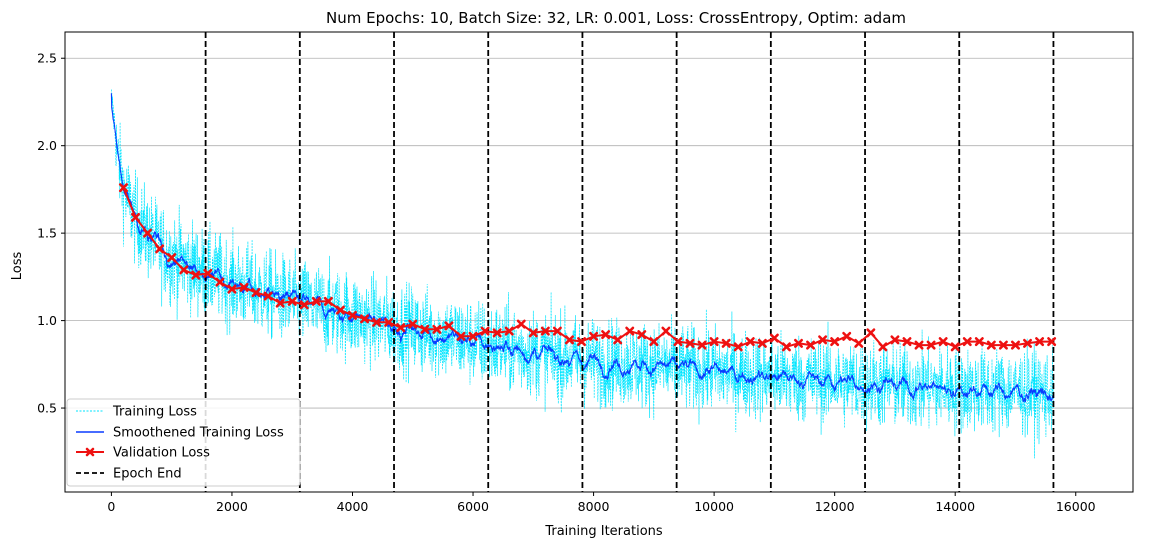 This screenshot has width=1156, height=547. What do you see at coordinates (47, 145) in the screenshot?
I see `y-tick-label: 2.0` at bounding box center [47, 145].